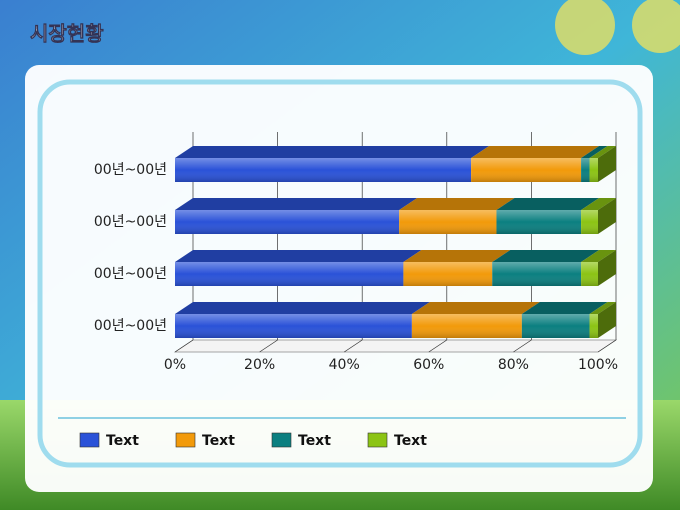 The image size is (680, 514). I want to click on floor, so click(395, 346).